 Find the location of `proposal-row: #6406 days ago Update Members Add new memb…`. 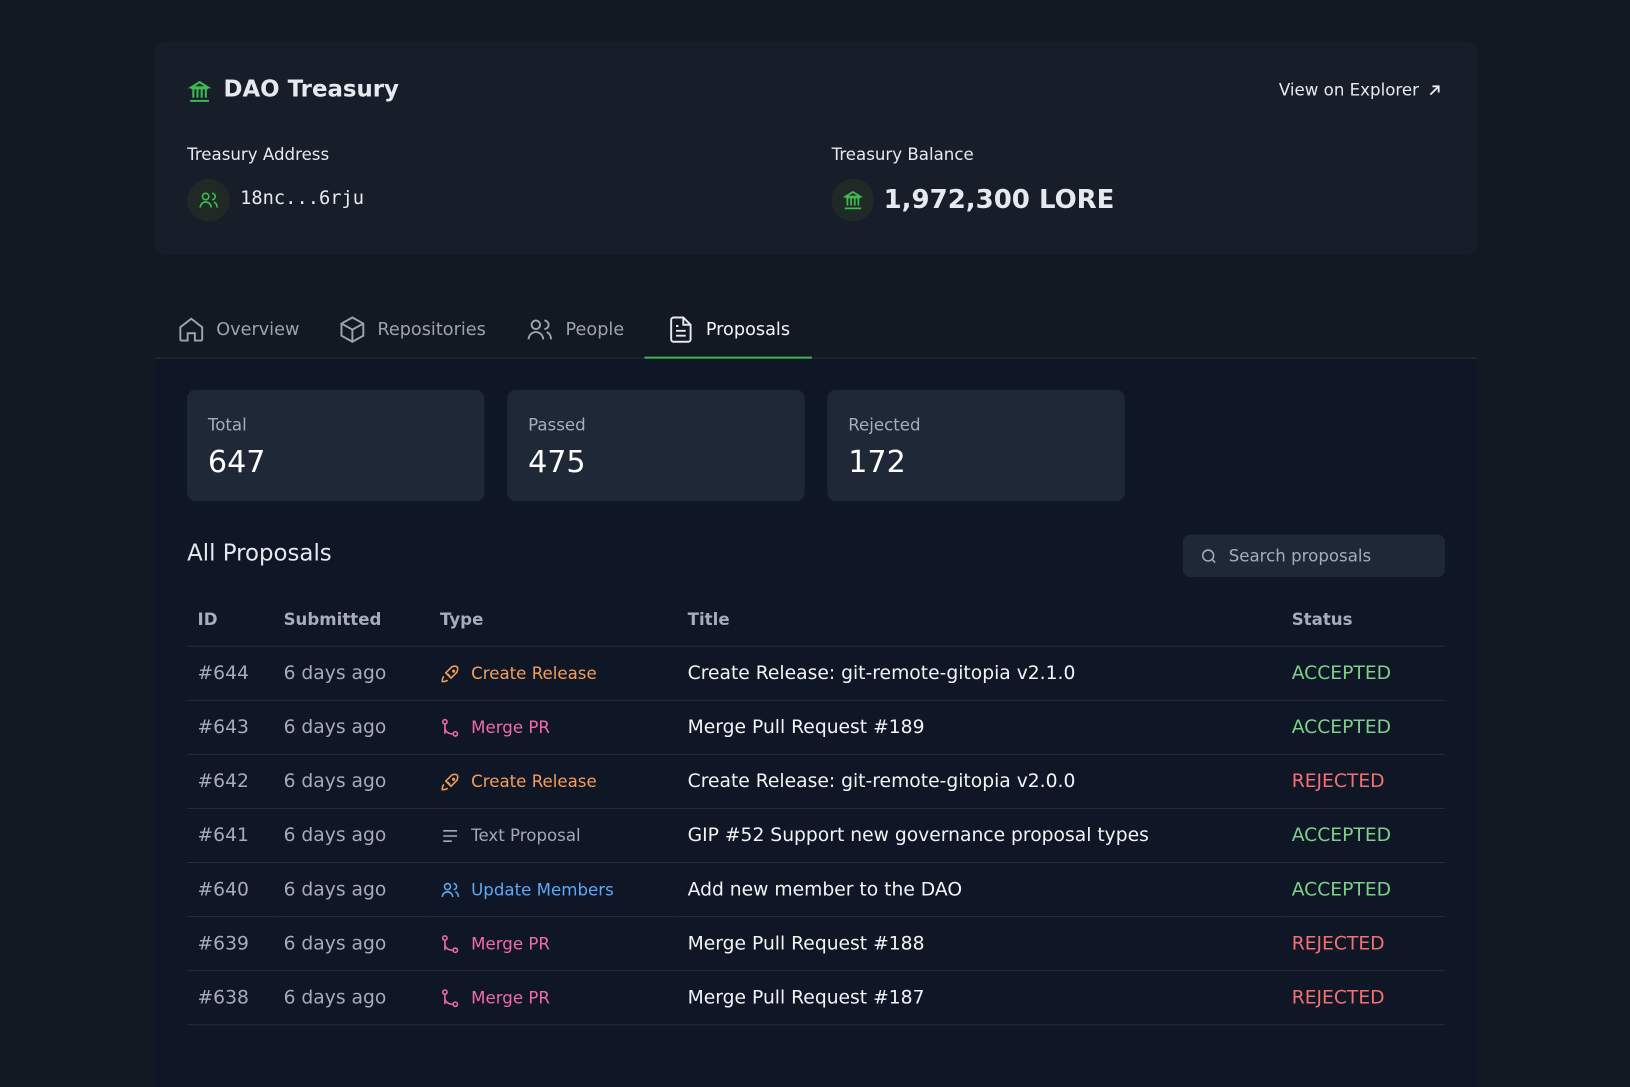

proposal-row: #6406 days ago Update Members Add new memb… is located at coordinates (816, 890).